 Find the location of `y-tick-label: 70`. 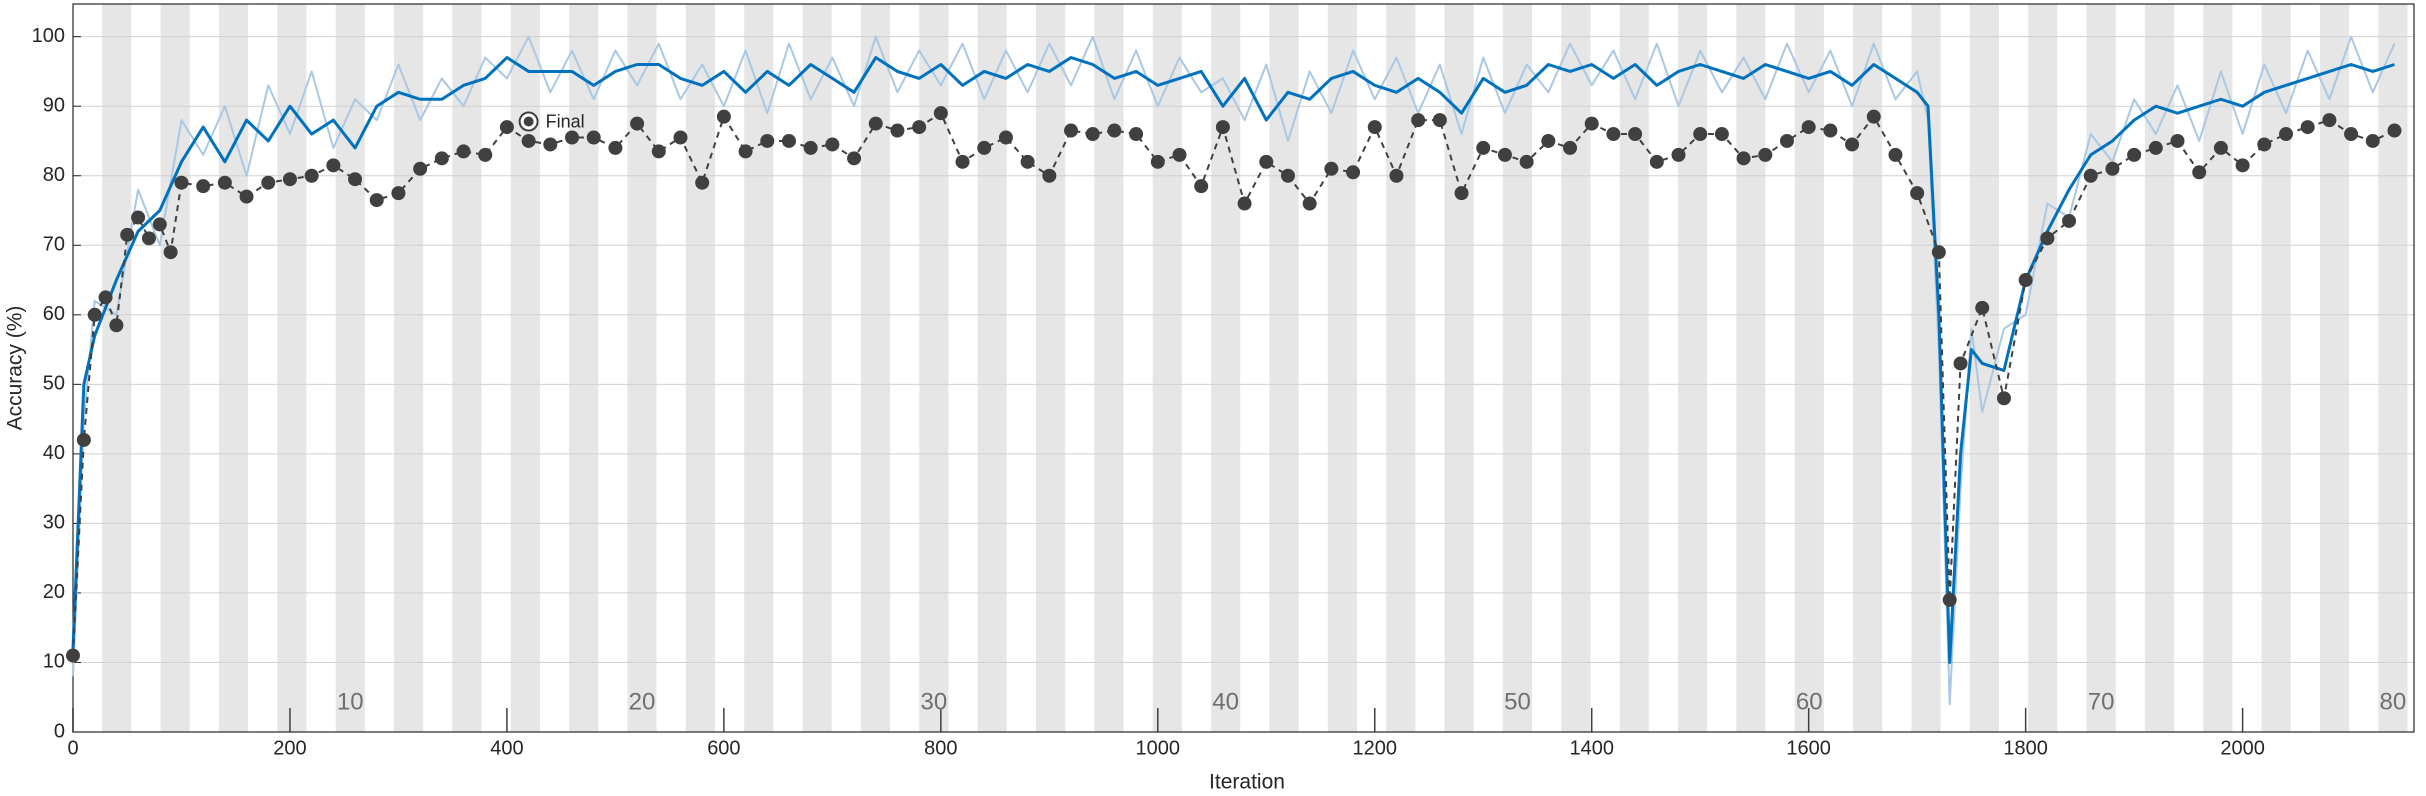

y-tick-label: 70 is located at coordinates (54, 245).